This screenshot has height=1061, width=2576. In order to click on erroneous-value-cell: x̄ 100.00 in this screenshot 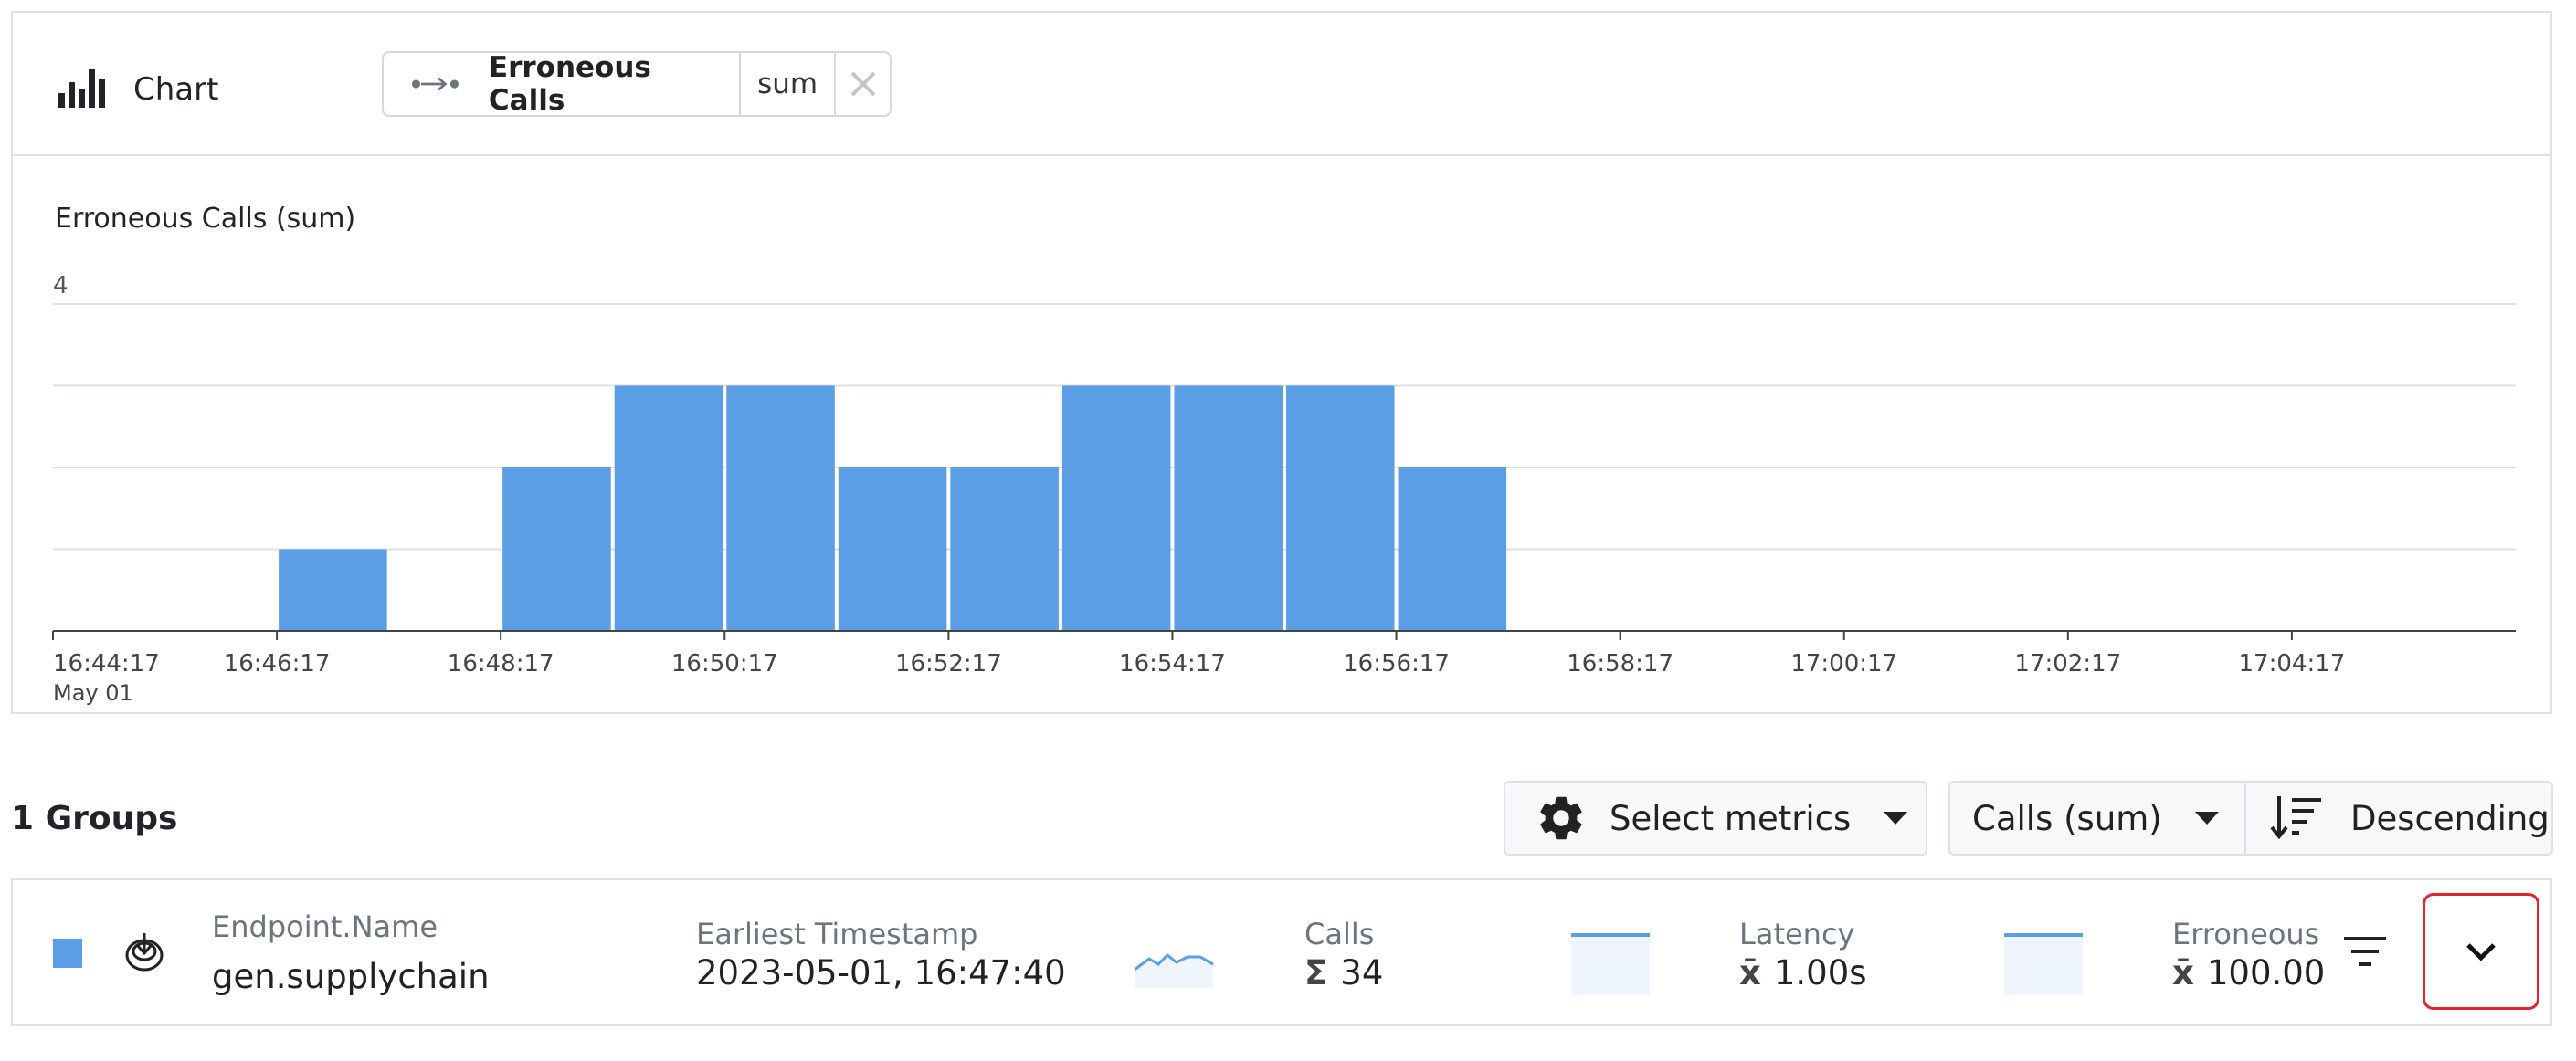, I will do `click(2248, 973)`.